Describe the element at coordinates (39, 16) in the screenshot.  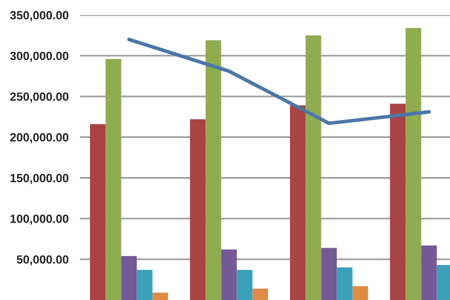
I see `y-tick-label: 350,000.00` at that location.